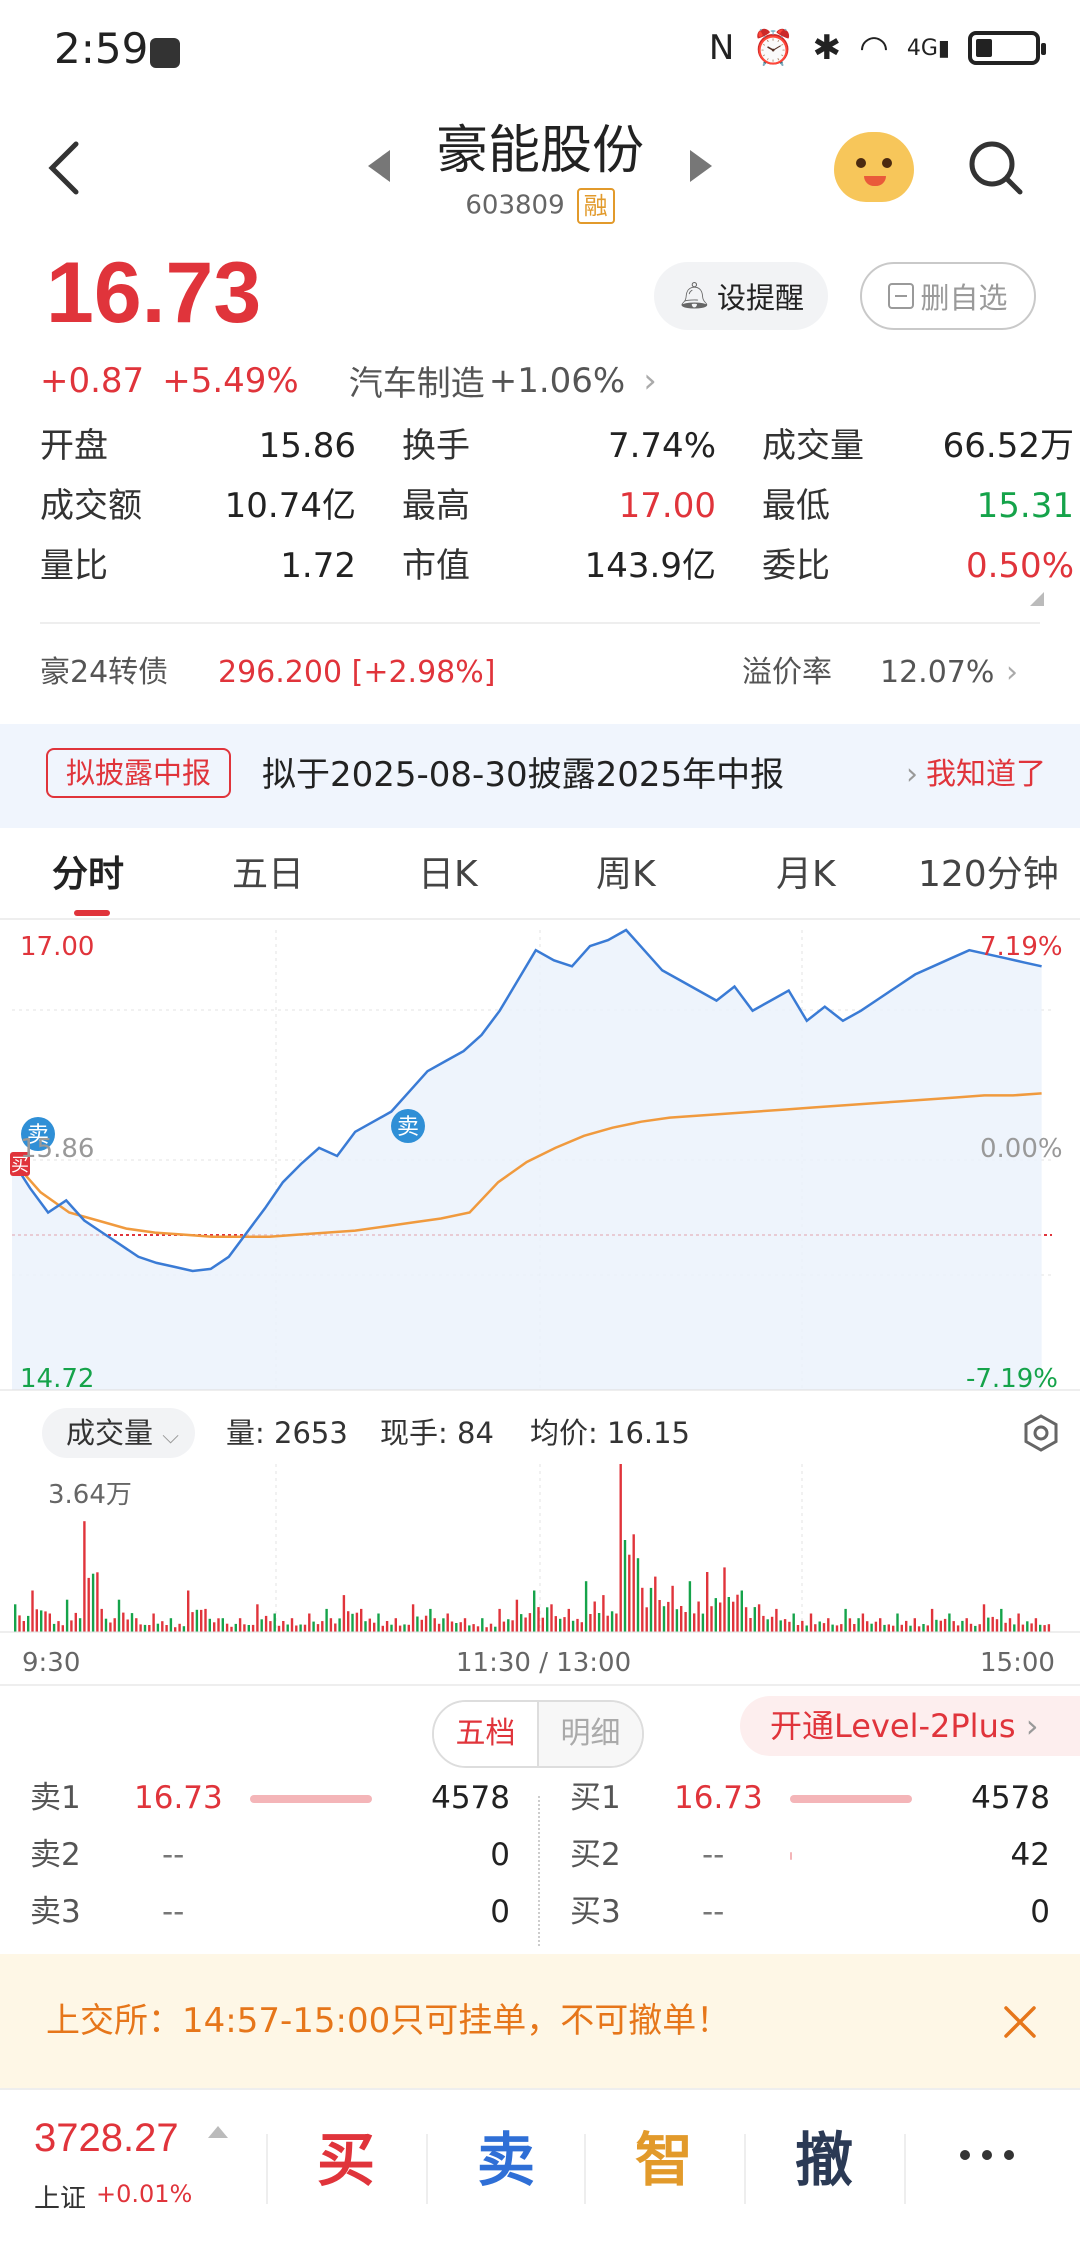 The image size is (1080, 2244). Describe the element at coordinates (988, 874) in the screenshot. I see `tab-120min: 120分钟` at that location.